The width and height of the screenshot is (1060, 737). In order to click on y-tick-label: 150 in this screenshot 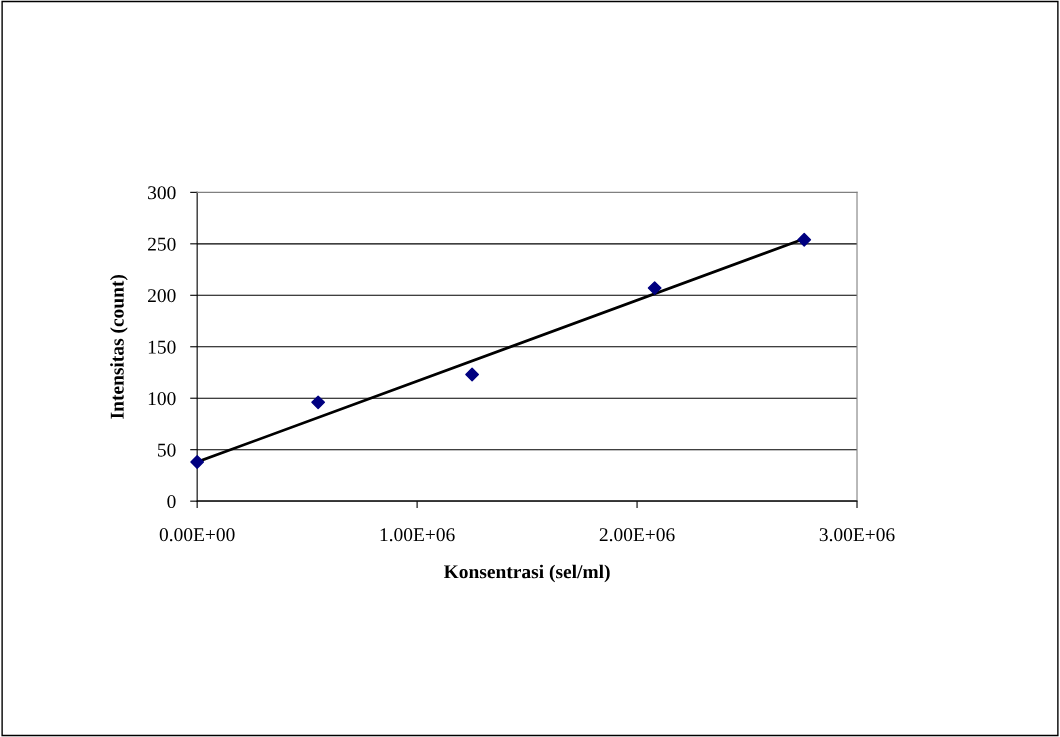, I will do `click(162, 347)`.